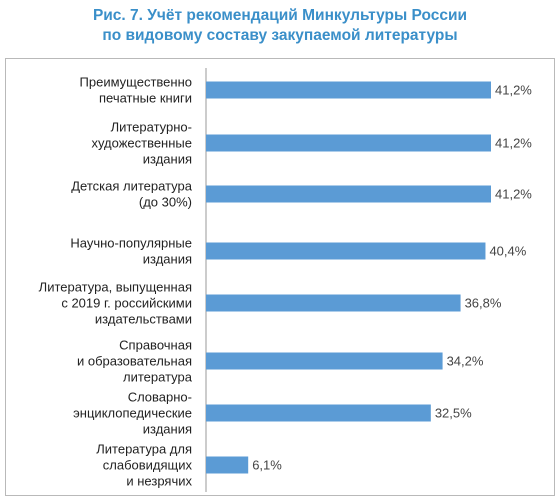 The width and height of the screenshot is (560, 499). What do you see at coordinates (155, 345) in the screenshot?
I see `category-label-line: Справочная` at bounding box center [155, 345].